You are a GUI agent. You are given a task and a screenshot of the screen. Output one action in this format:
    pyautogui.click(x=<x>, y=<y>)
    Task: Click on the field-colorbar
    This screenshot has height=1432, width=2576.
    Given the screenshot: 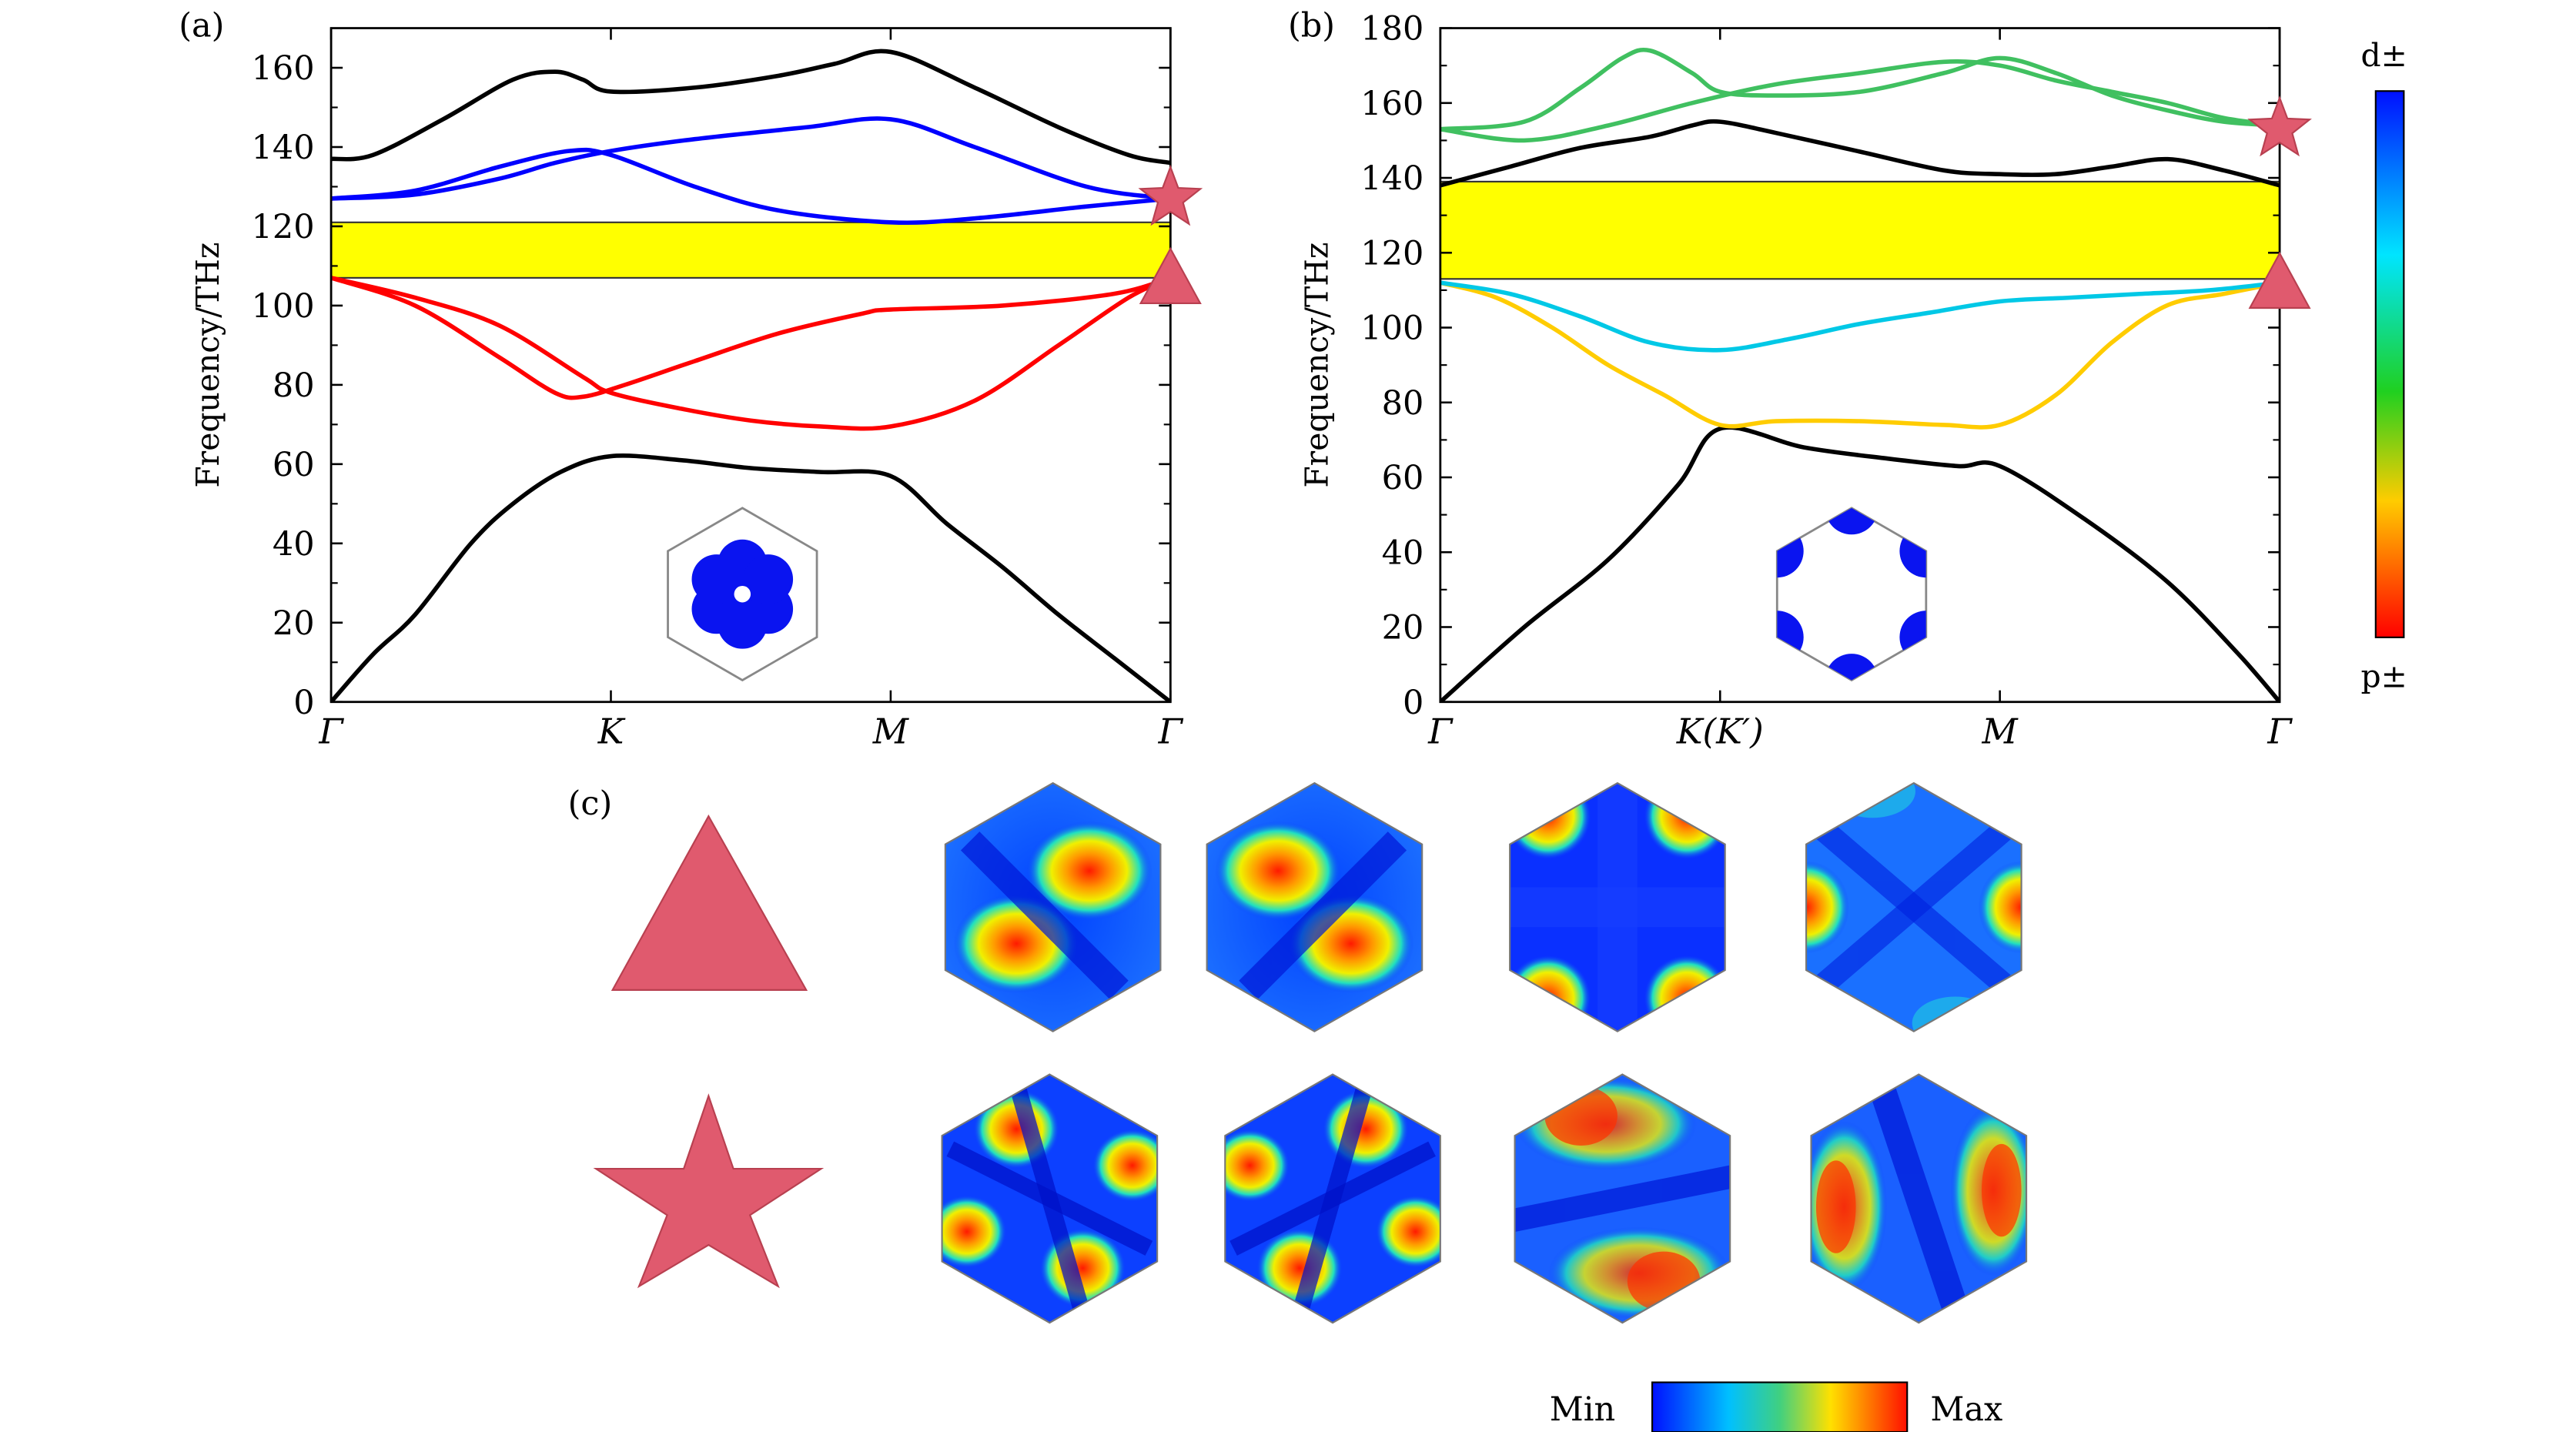 What is the action you would take?
    pyautogui.click(x=1780, y=1406)
    